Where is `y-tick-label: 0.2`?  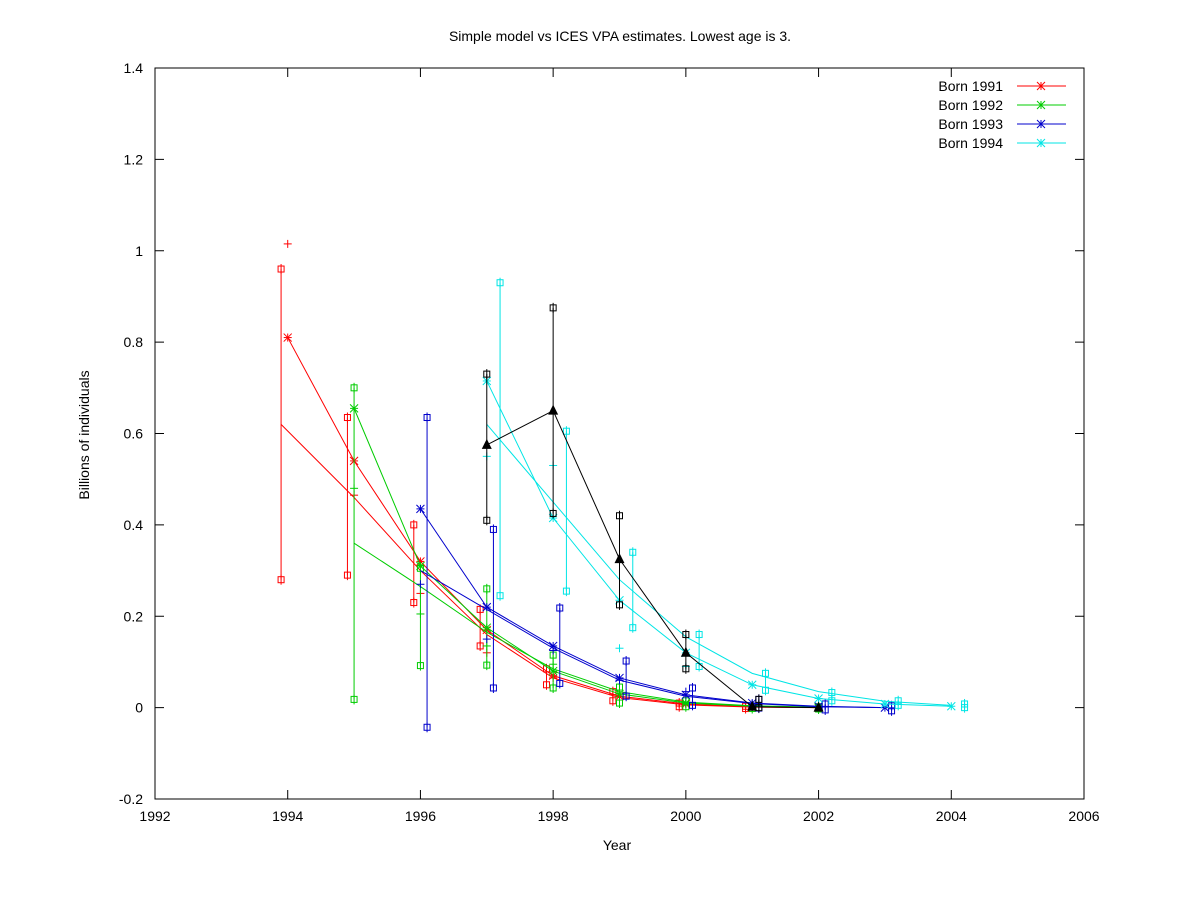
y-tick-label: 0.2 is located at coordinates (134, 616).